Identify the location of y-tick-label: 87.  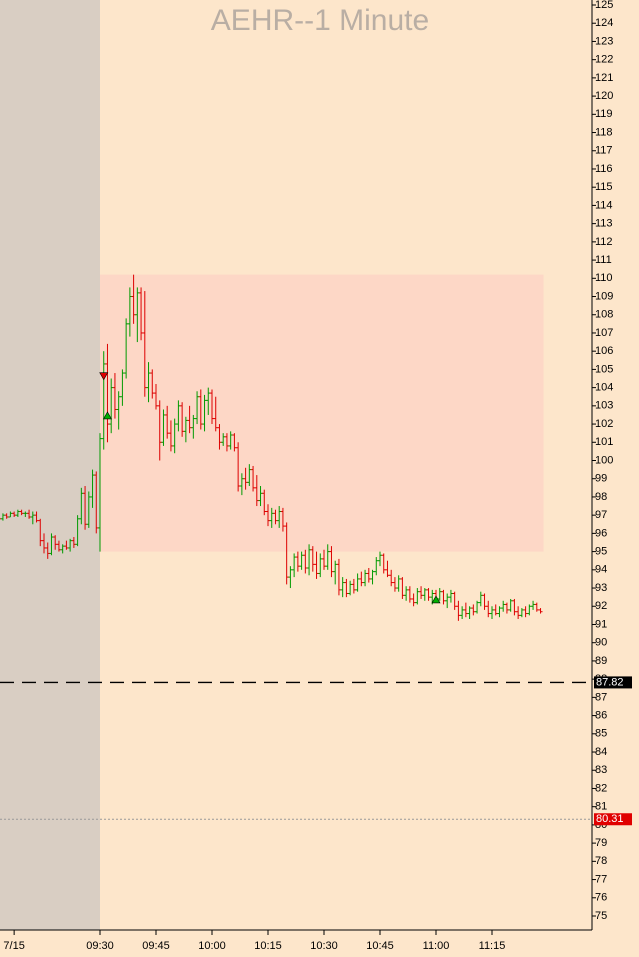
(601, 697).